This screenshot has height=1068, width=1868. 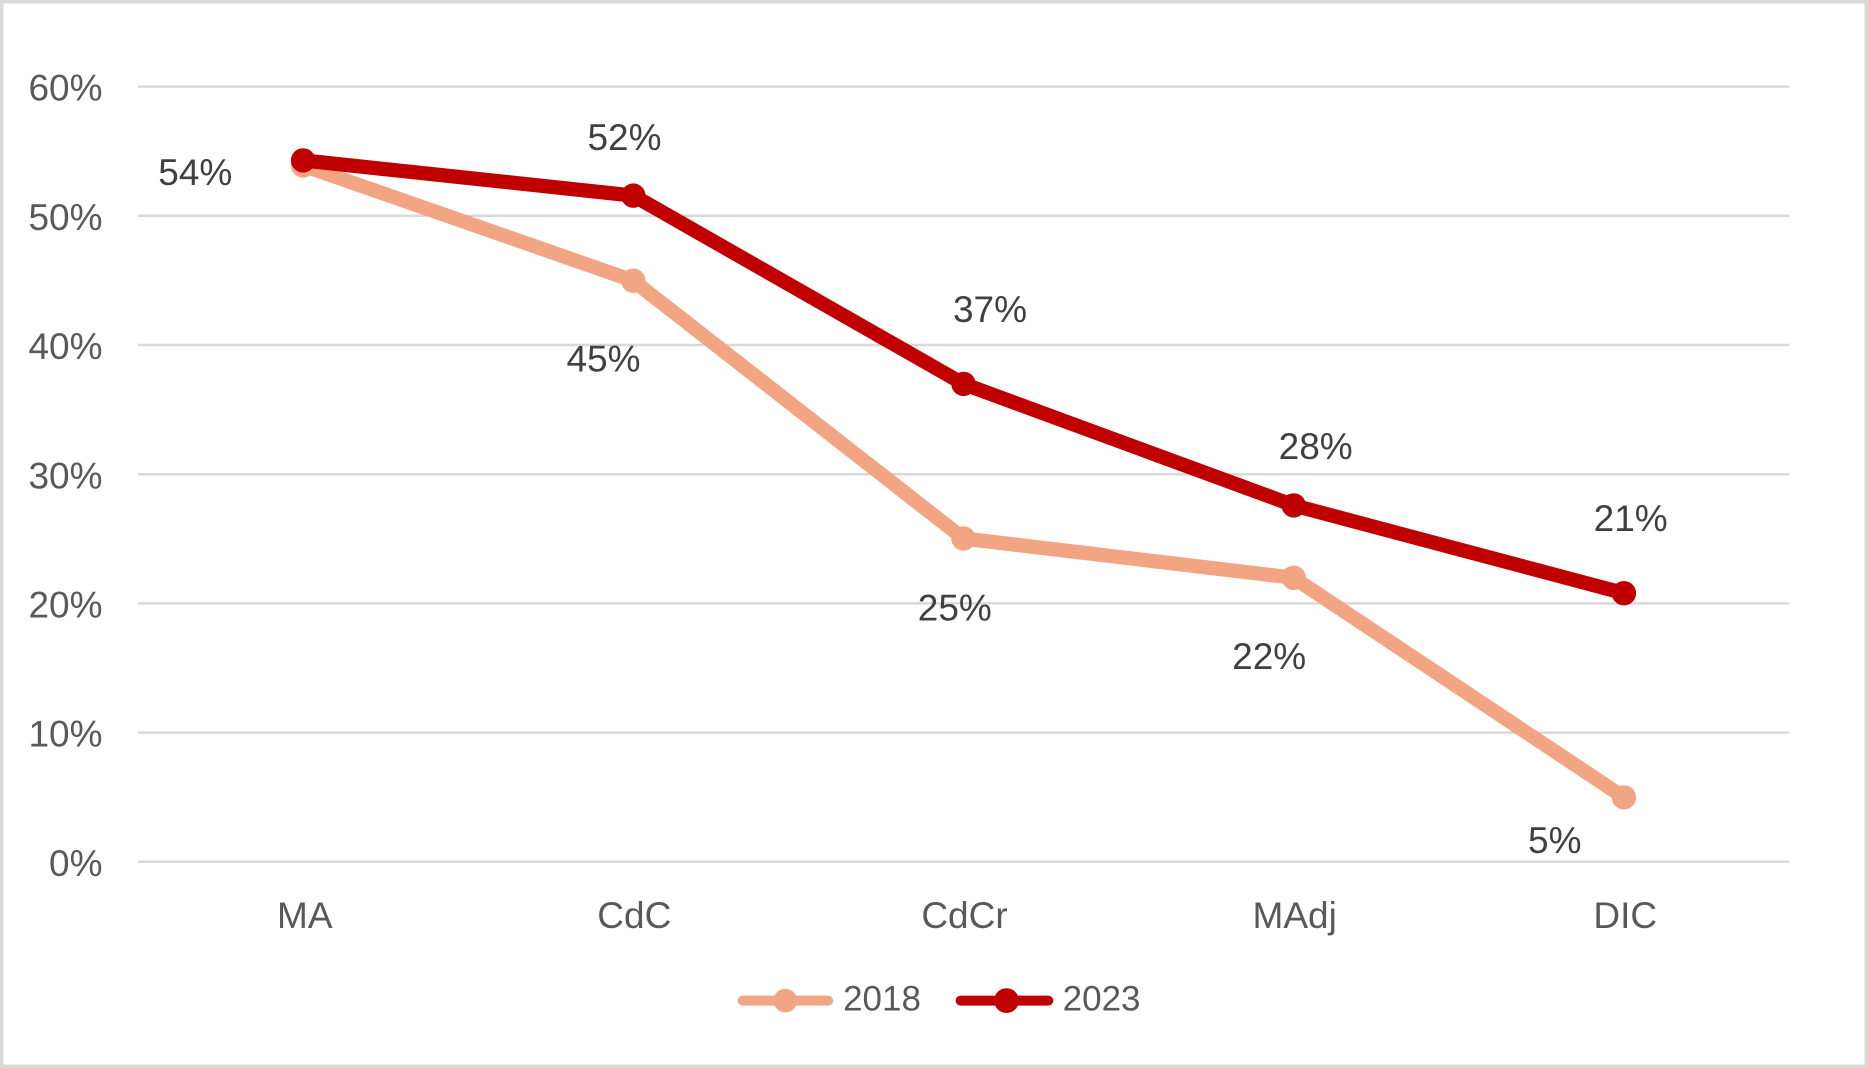 I want to click on svg-text: 37%, so click(x=990, y=309).